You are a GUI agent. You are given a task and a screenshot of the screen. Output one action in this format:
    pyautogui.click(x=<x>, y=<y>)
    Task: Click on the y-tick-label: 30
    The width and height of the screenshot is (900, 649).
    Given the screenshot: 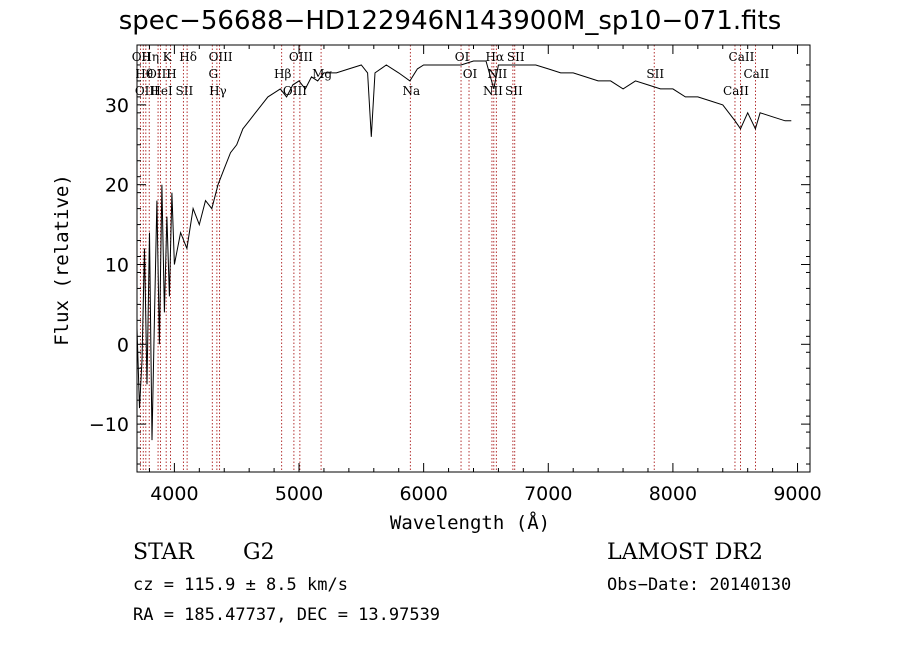 What is the action you would take?
    pyautogui.click(x=117, y=106)
    